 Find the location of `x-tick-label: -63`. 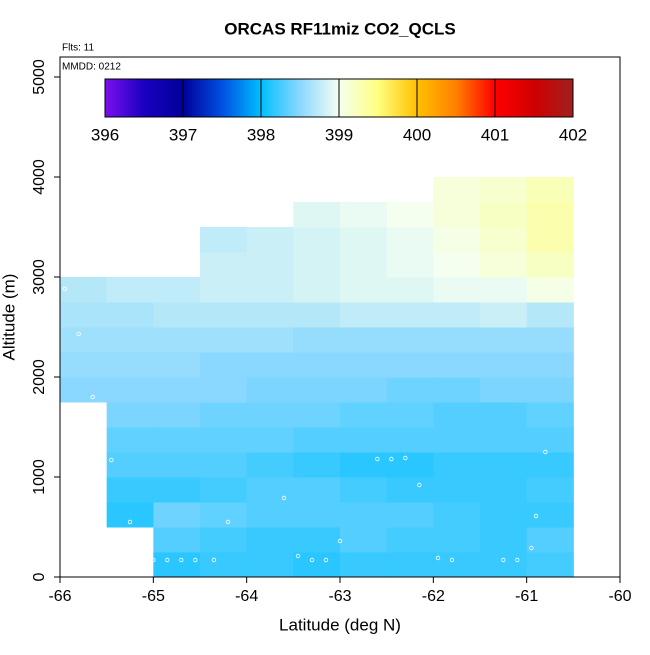

x-tick-label: -63 is located at coordinates (339, 596).